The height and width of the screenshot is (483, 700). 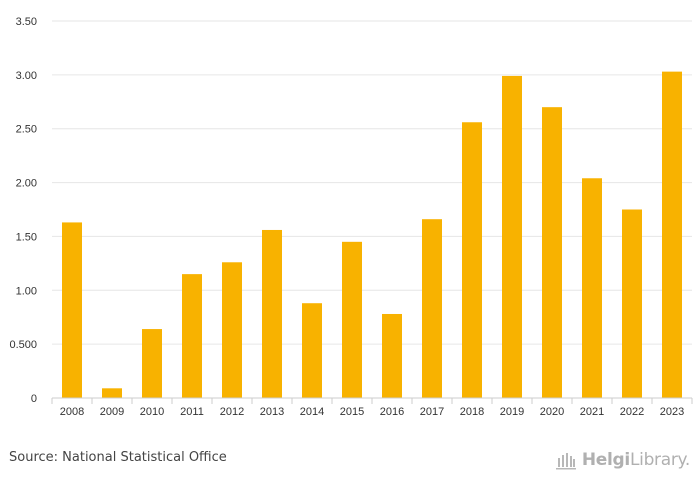 I want to click on y-tick-label: 3.00, so click(x=26, y=76).